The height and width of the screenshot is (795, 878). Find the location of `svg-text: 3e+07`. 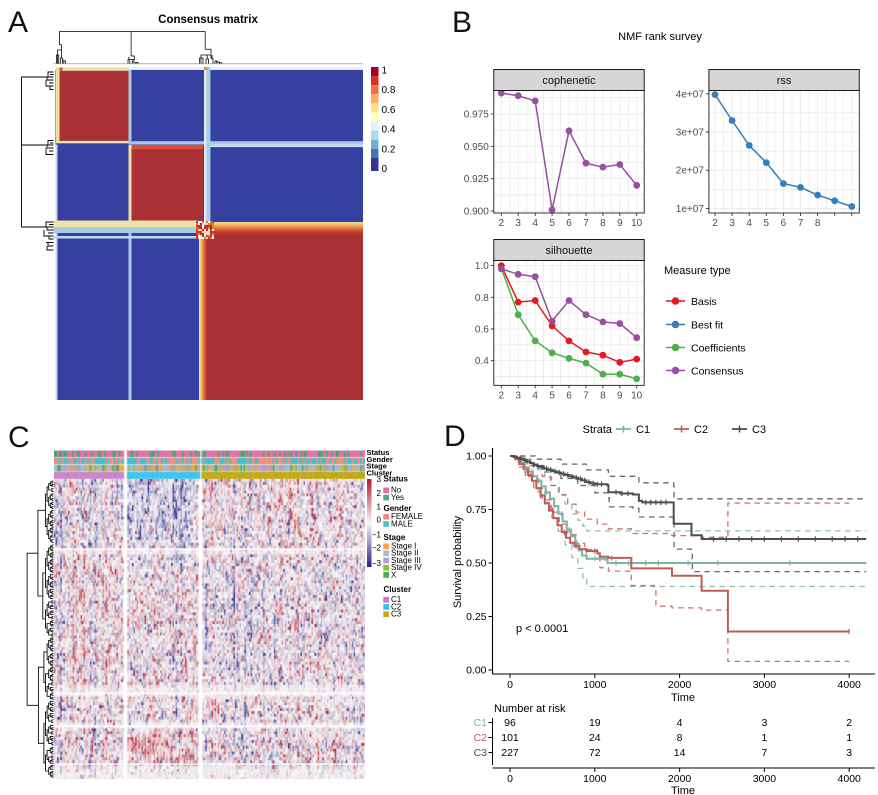

svg-text: 3e+07 is located at coordinates (690, 133).